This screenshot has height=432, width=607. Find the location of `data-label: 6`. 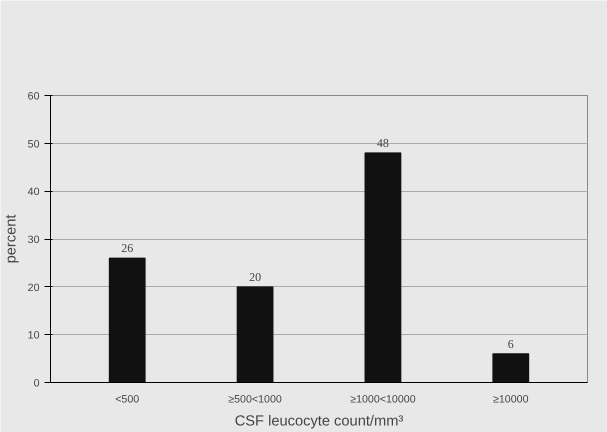

data-label: 6 is located at coordinates (511, 343).